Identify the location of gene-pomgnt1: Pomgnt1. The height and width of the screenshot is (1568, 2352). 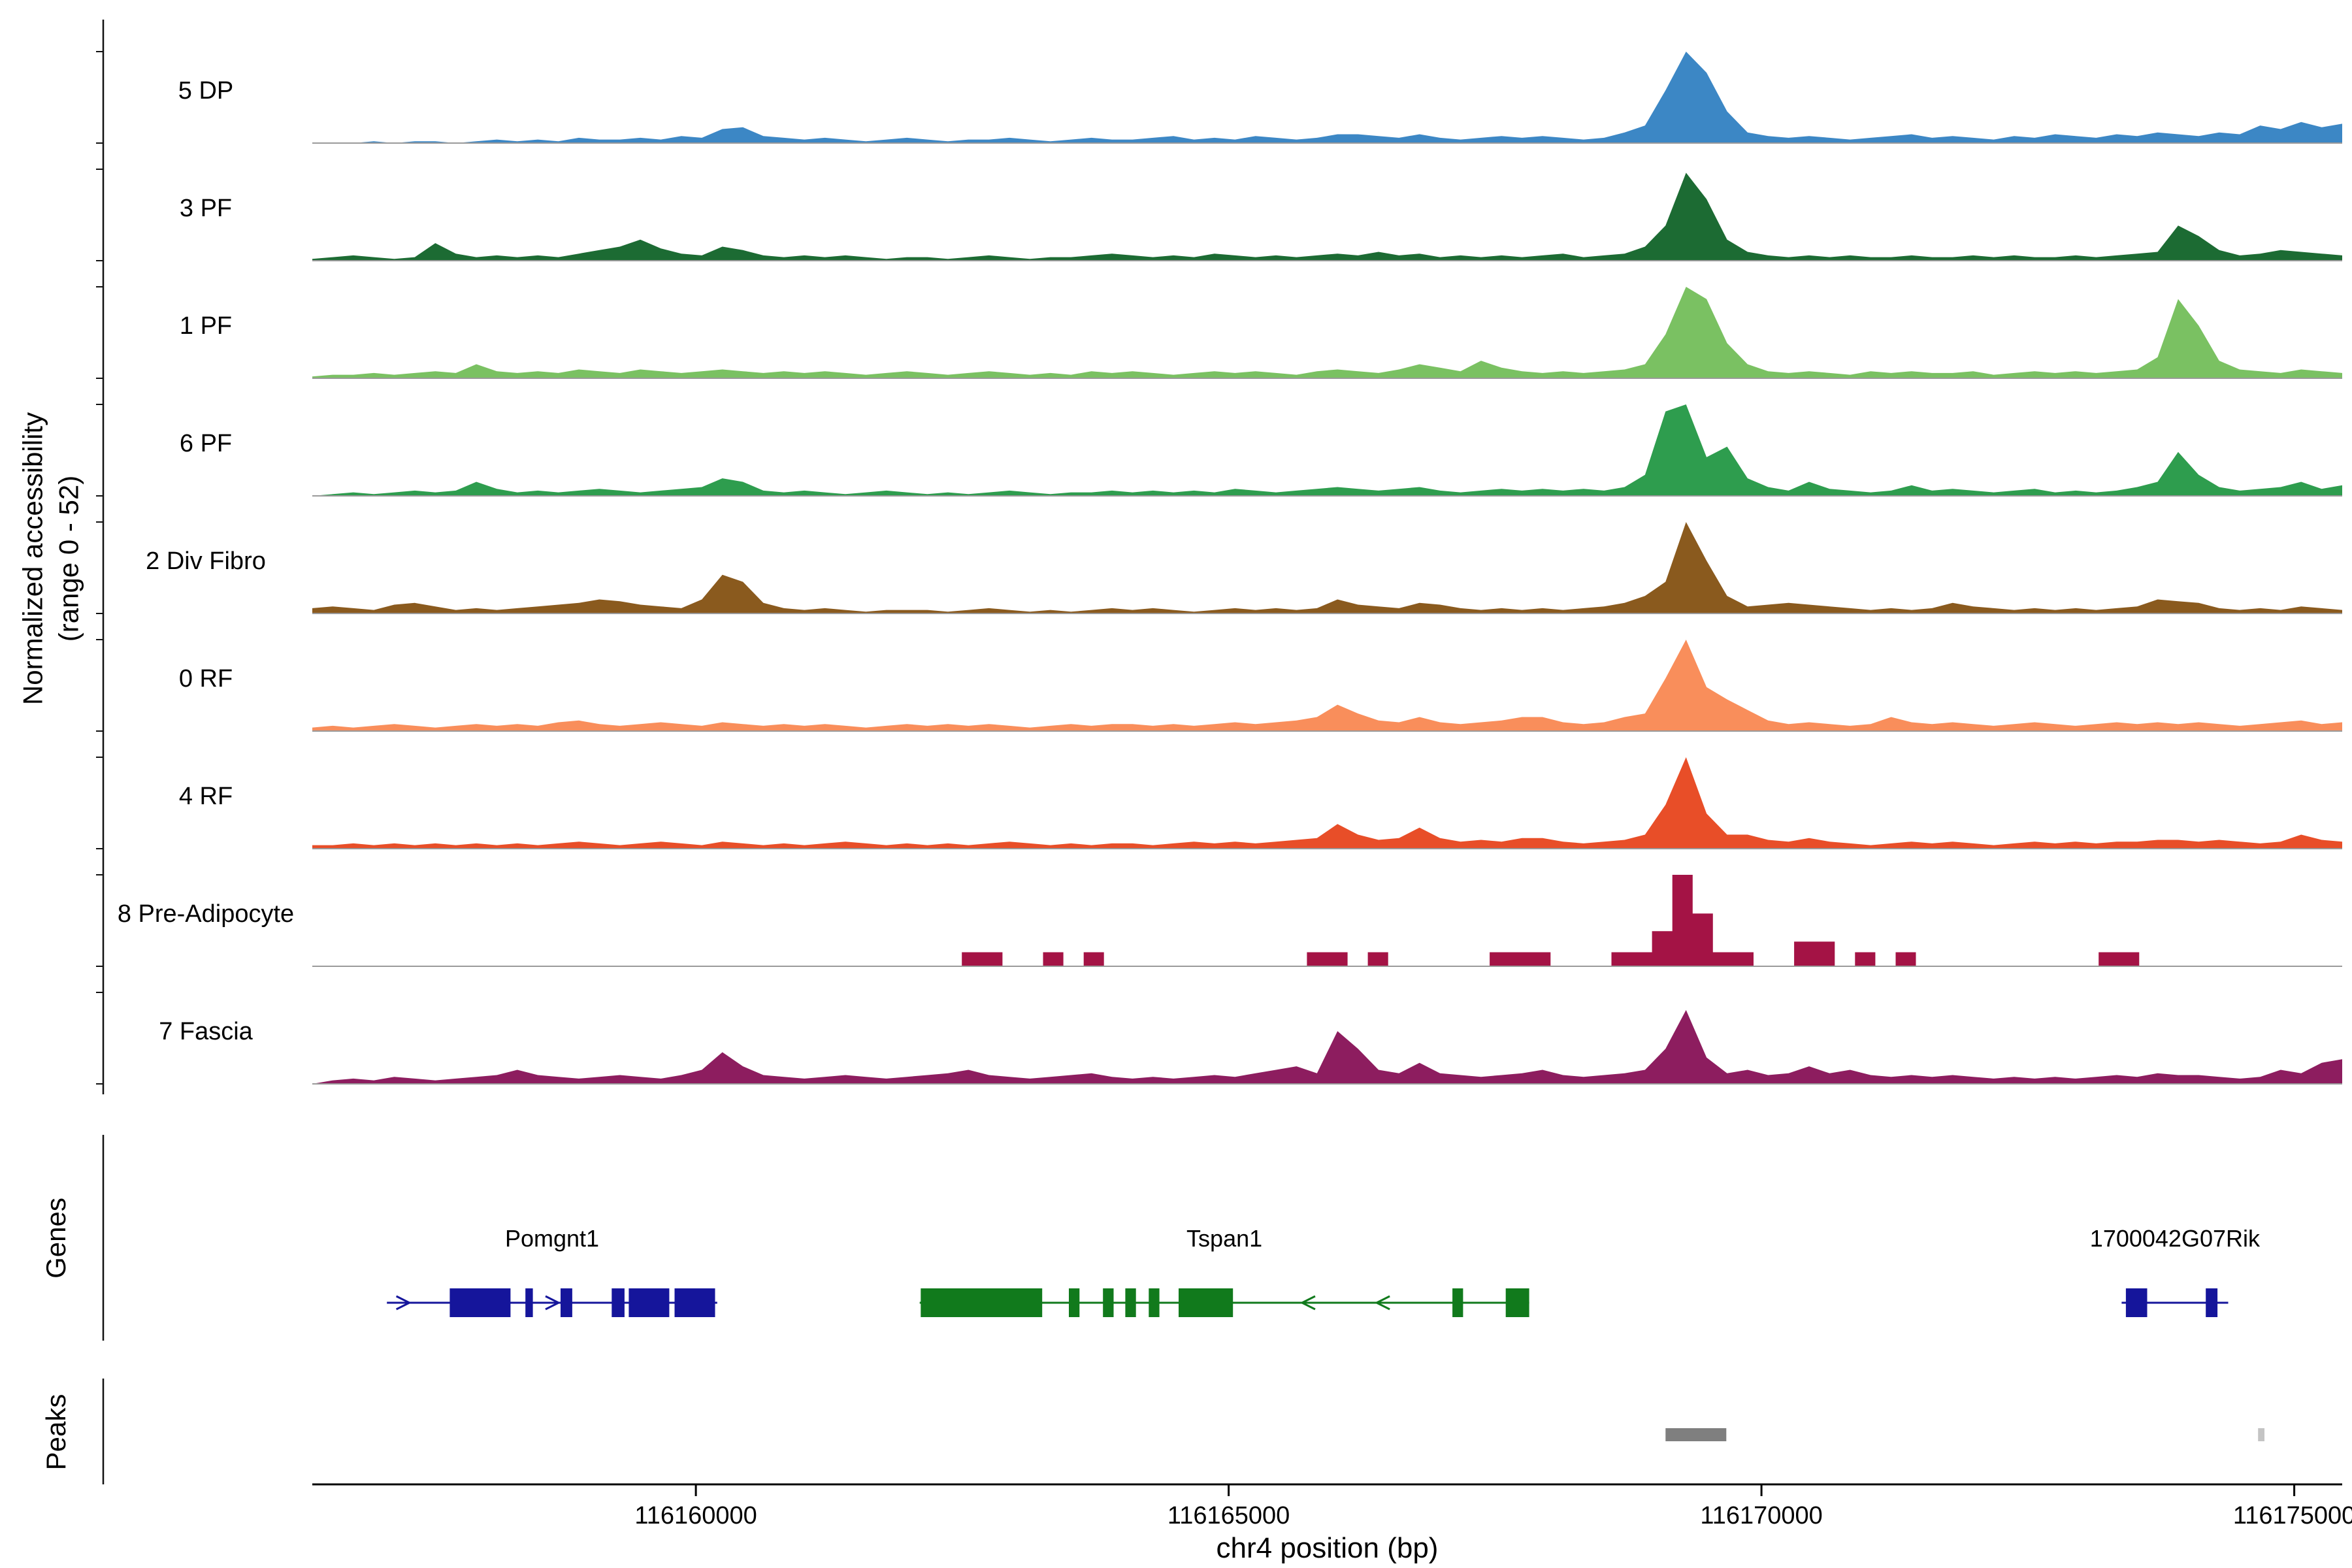
(552, 1271).